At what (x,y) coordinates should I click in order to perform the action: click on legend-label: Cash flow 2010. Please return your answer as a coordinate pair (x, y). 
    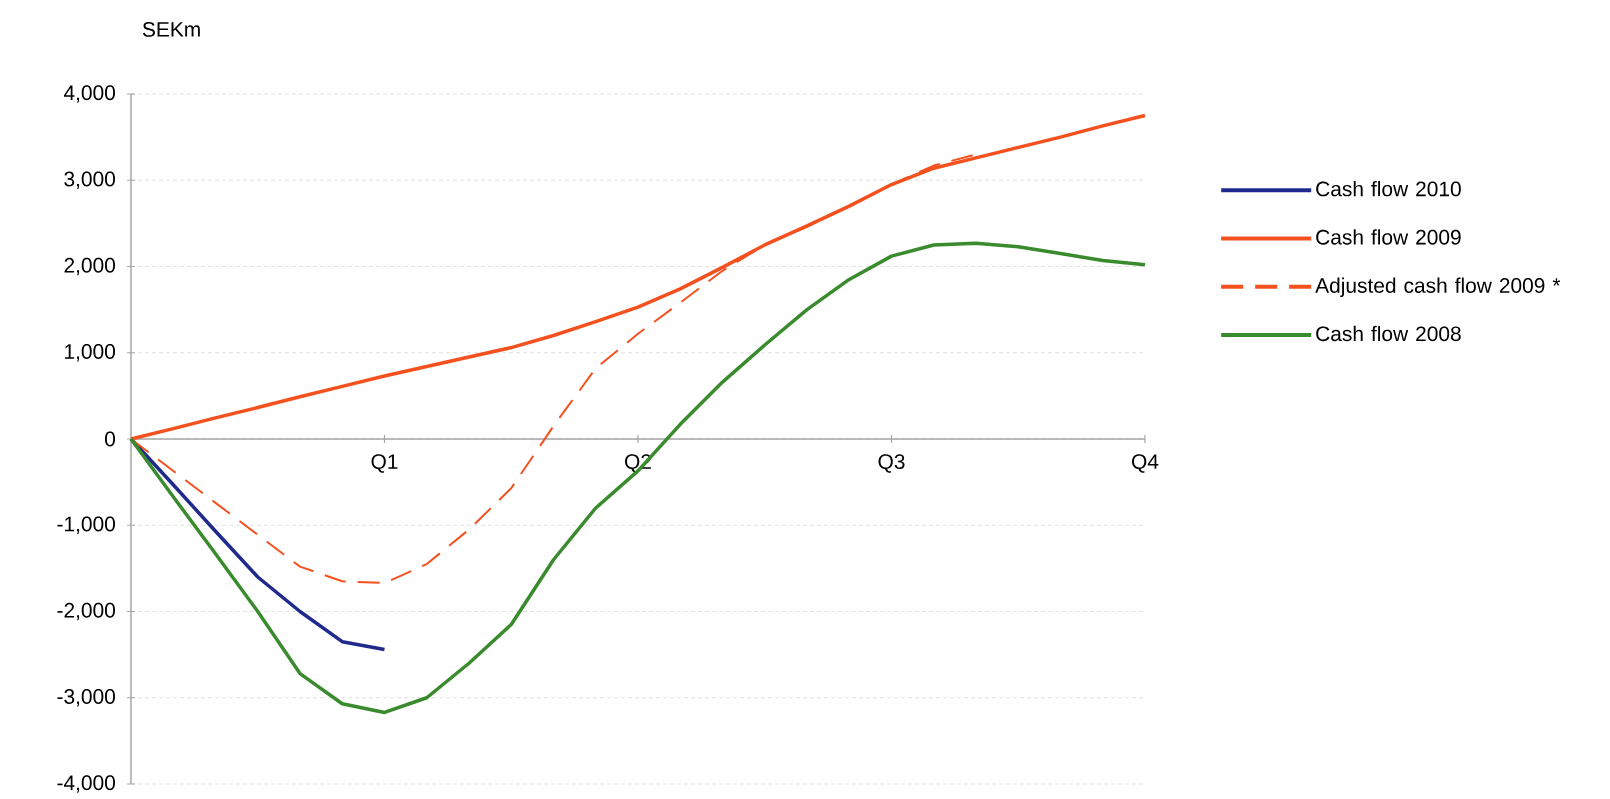
    Looking at the image, I should click on (1388, 188).